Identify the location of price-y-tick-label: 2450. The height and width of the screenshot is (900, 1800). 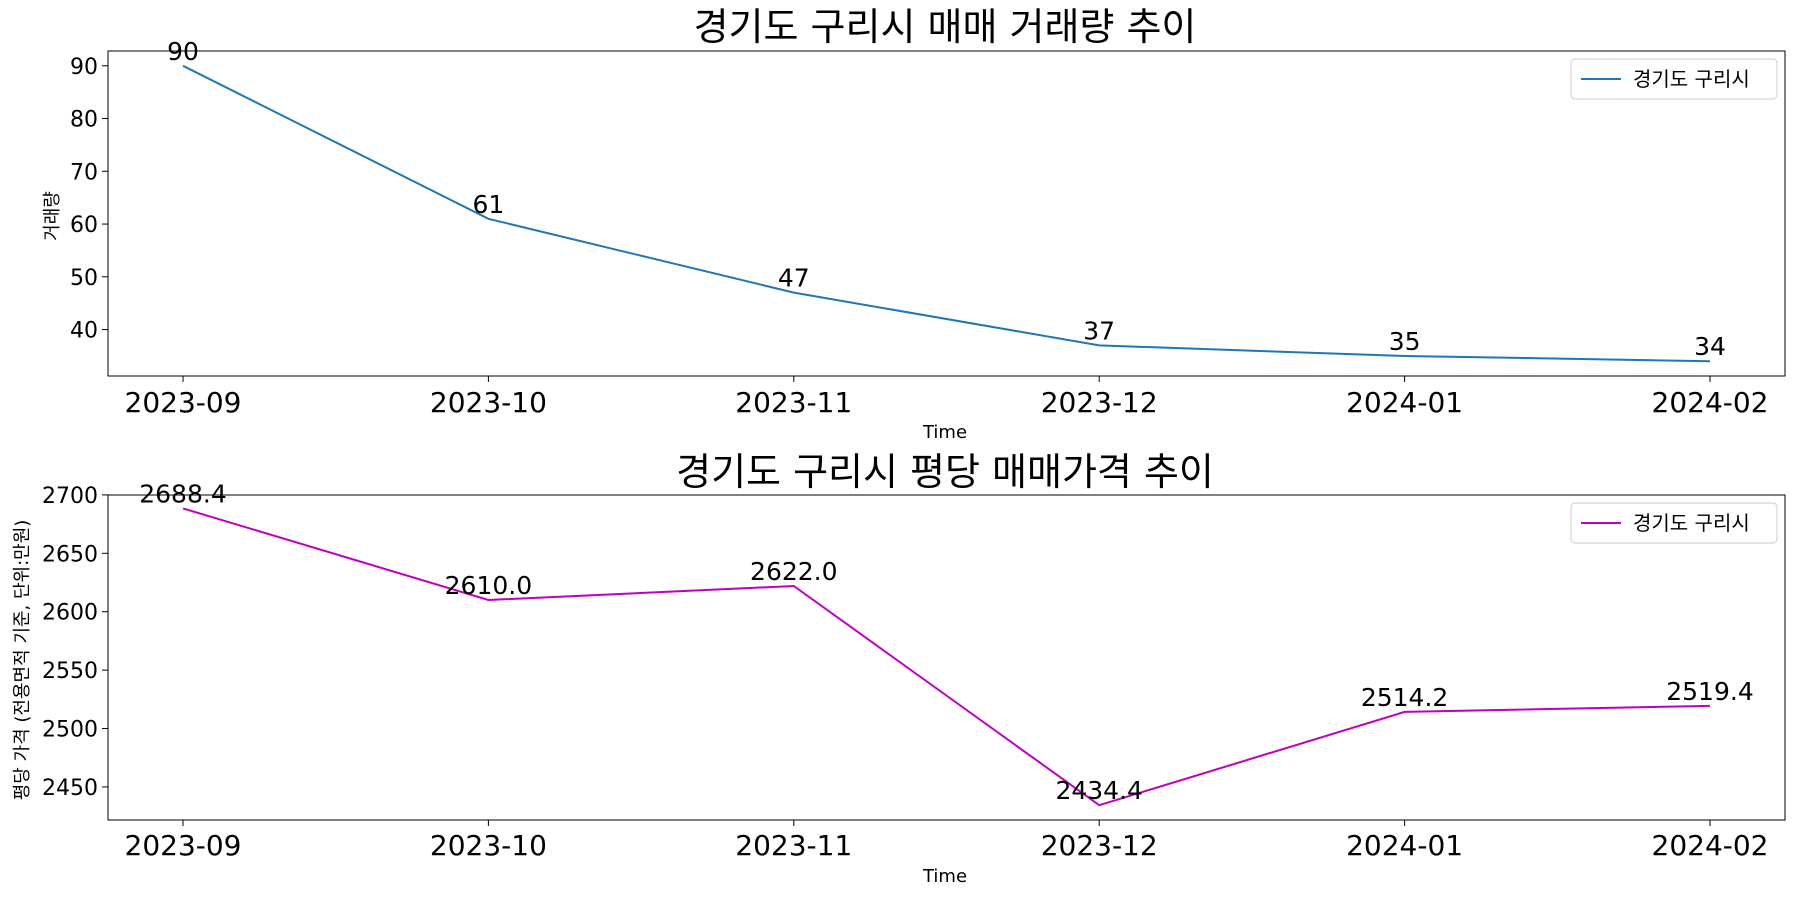
(70, 788).